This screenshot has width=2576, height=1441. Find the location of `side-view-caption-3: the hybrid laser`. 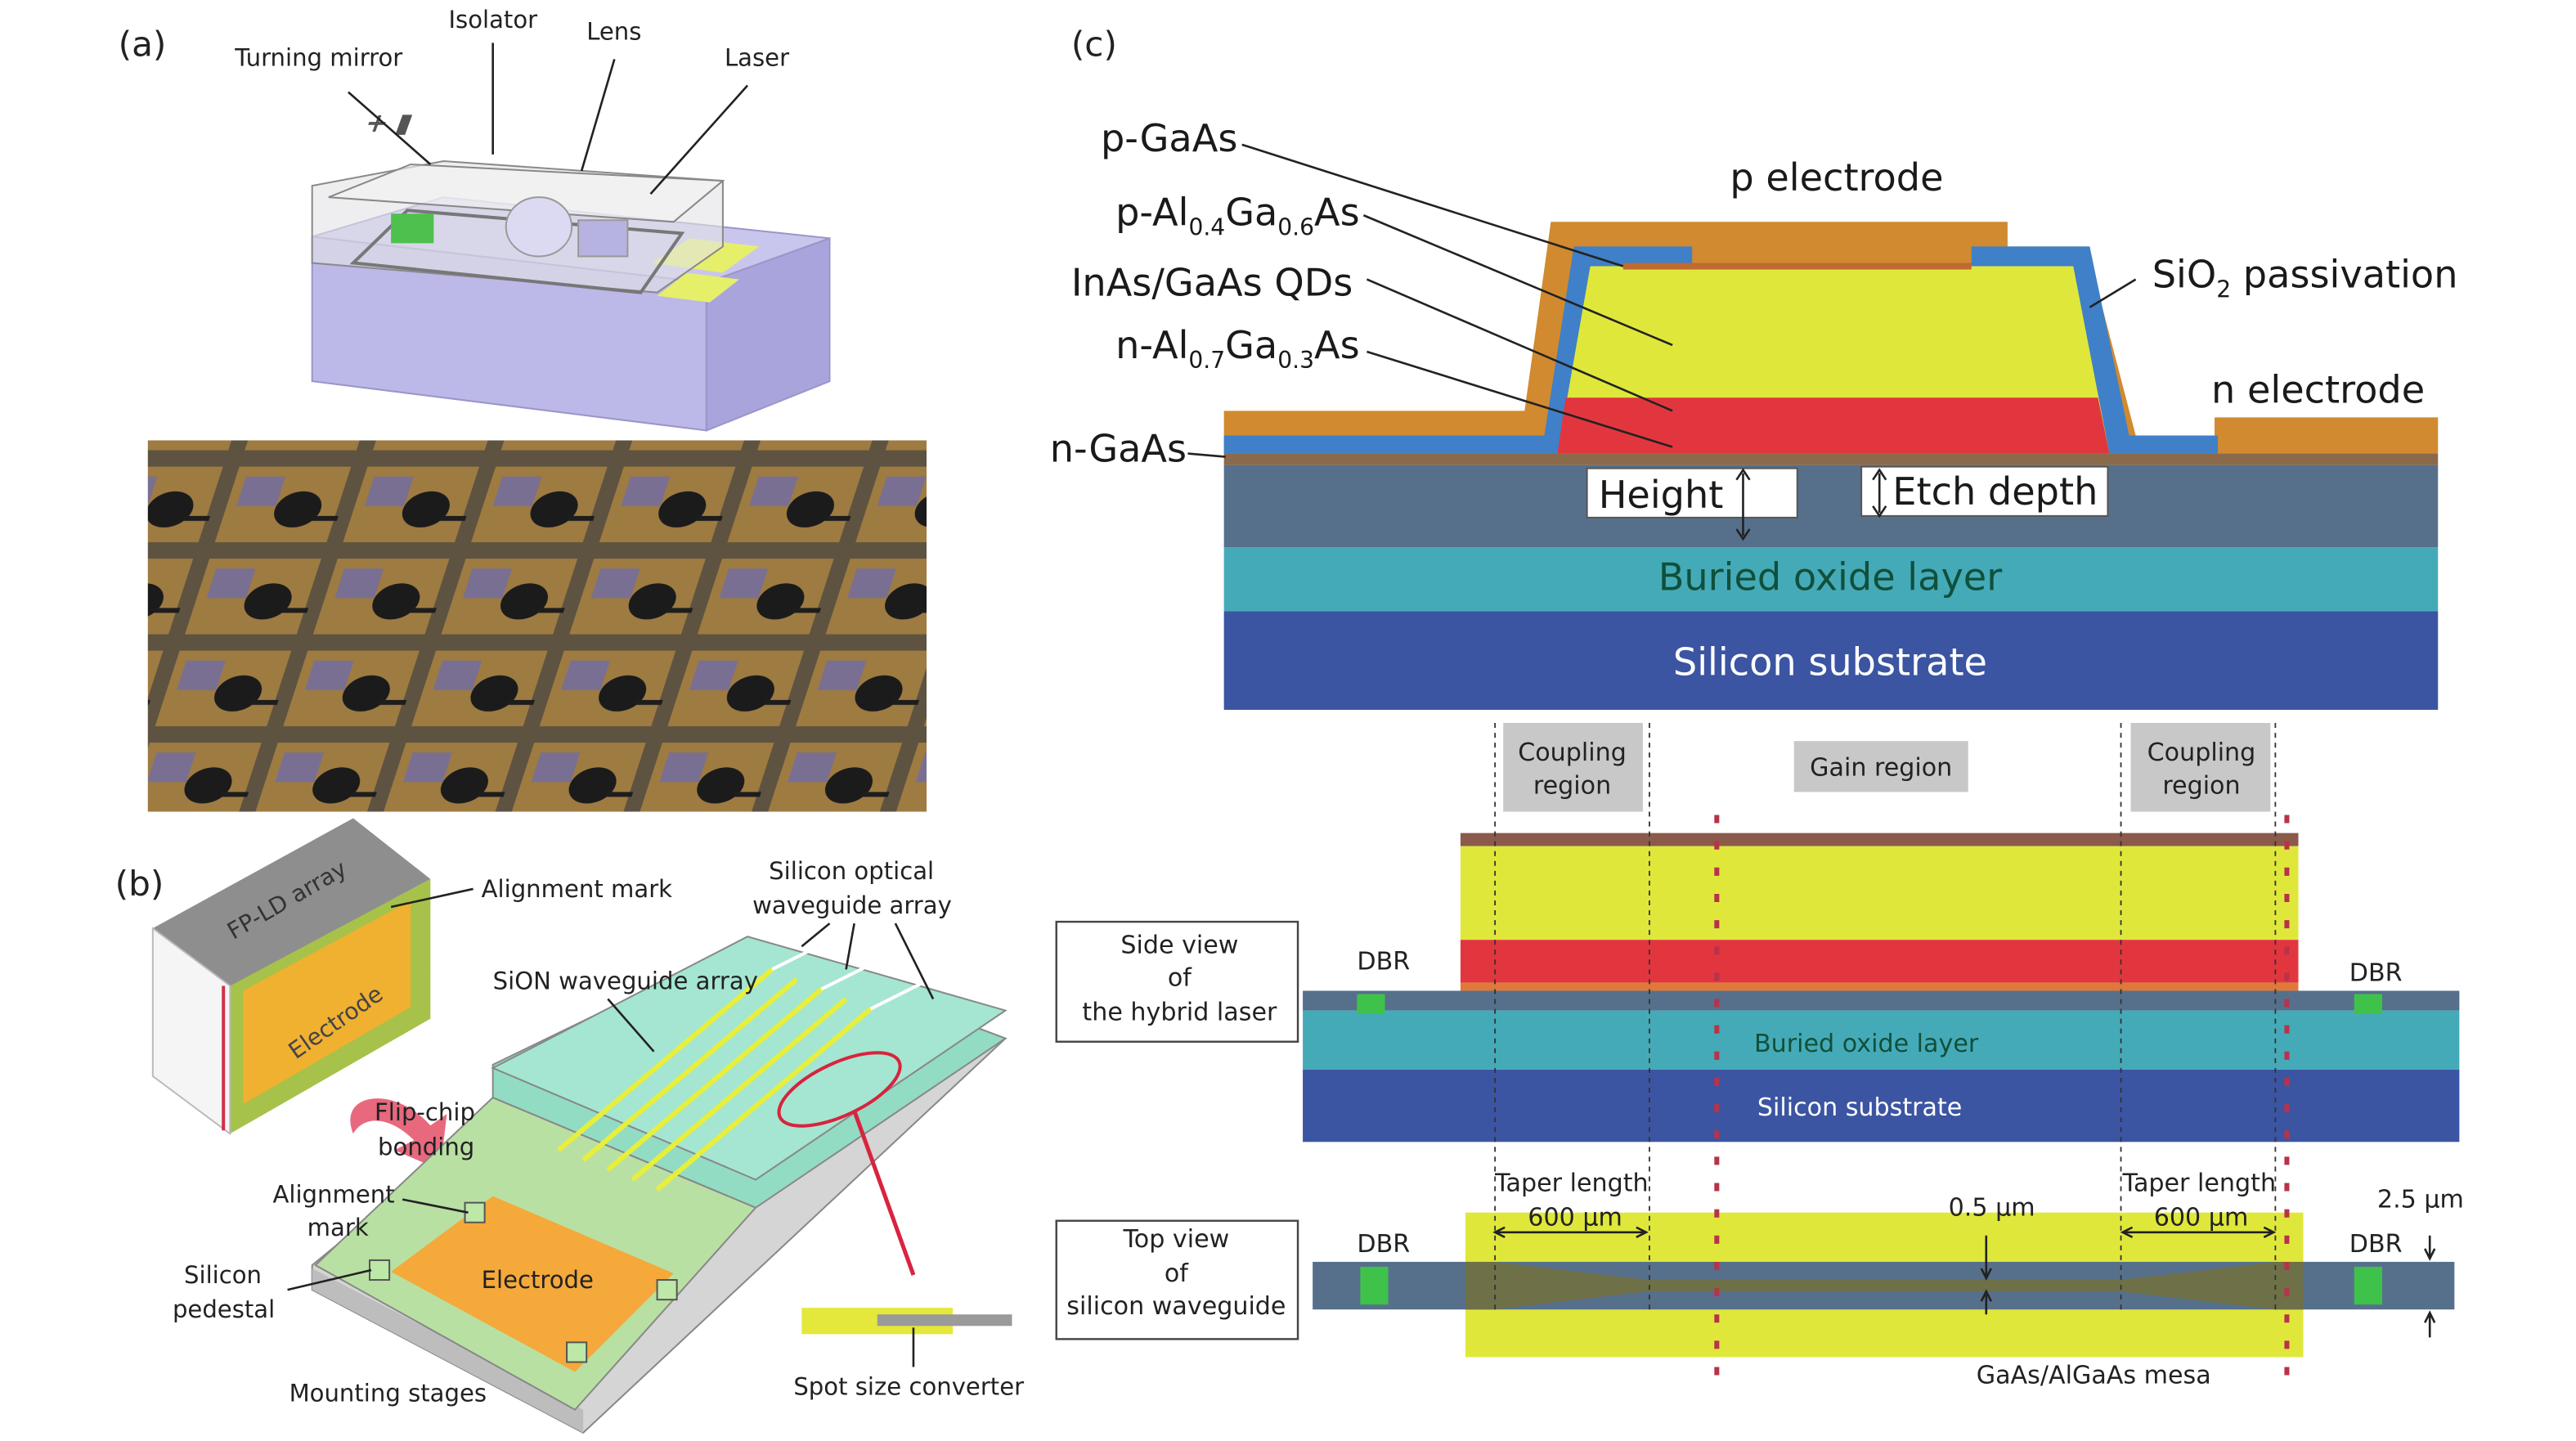

side-view-caption-3: the hybrid laser is located at coordinates (1180, 1013).